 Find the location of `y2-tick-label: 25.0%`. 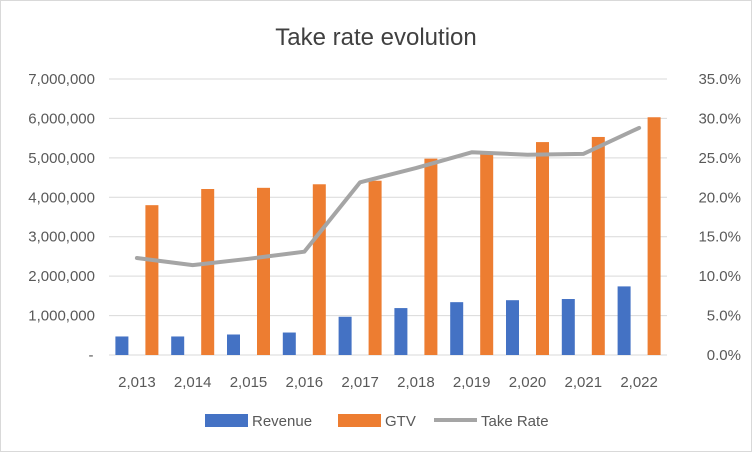

y2-tick-label: 25.0% is located at coordinates (719, 158).